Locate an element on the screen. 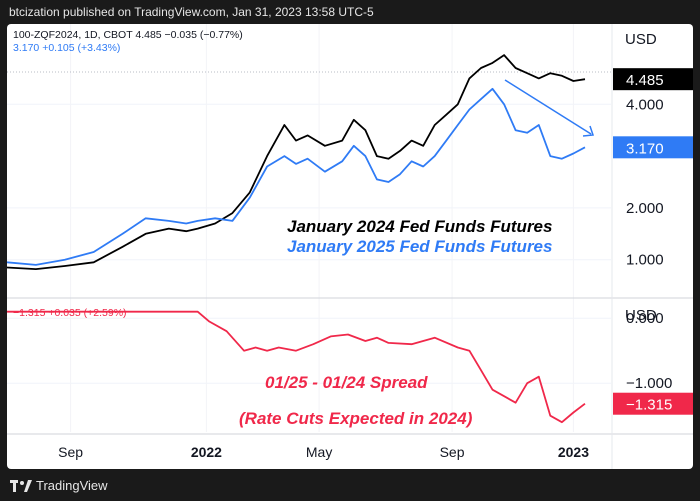 The height and width of the screenshot is (501, 700). price-tick-label: −1.000 is located at coordinates (649, 383).